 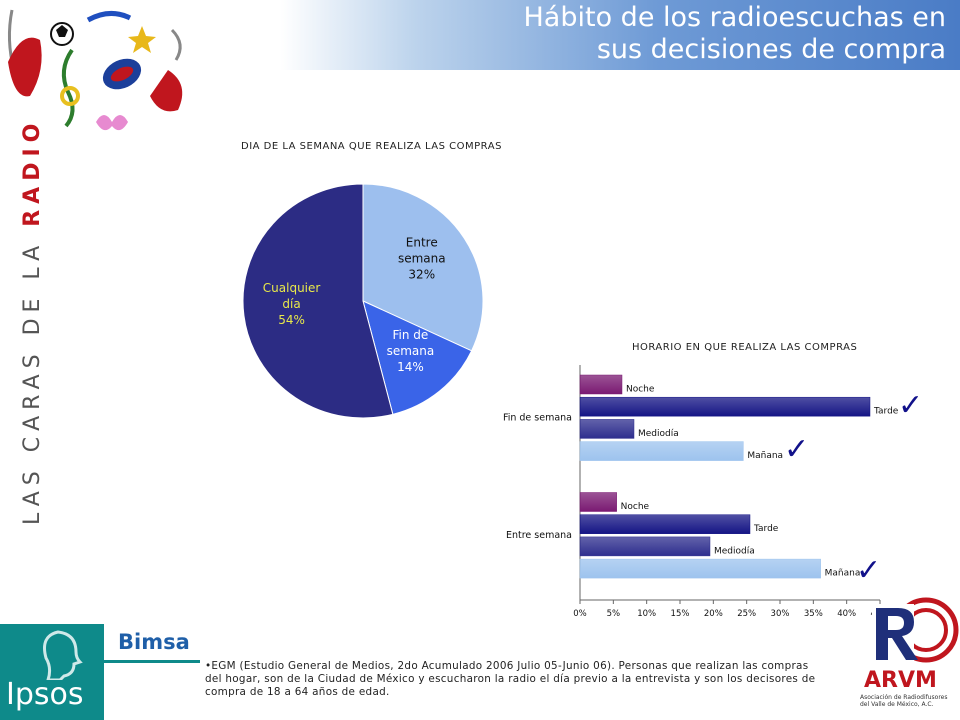 What do you see at coordinates (63, 655) in the screenshot?
I see `ipsos-face-icon` at bounding box center [63, 655].